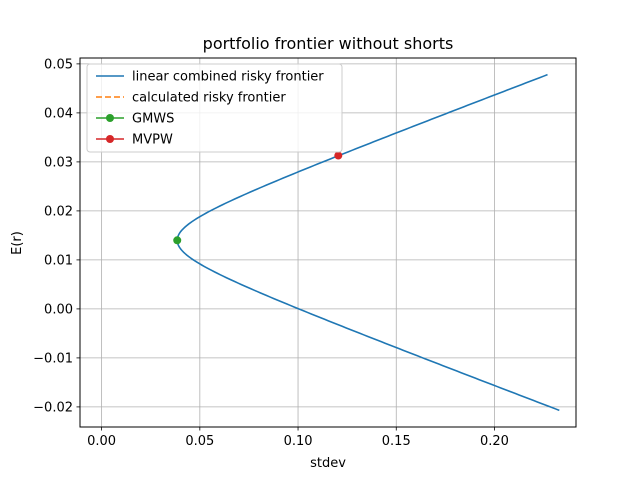  I want to click on chart-title: portfolio frontier without shorts, so click(328, 43).